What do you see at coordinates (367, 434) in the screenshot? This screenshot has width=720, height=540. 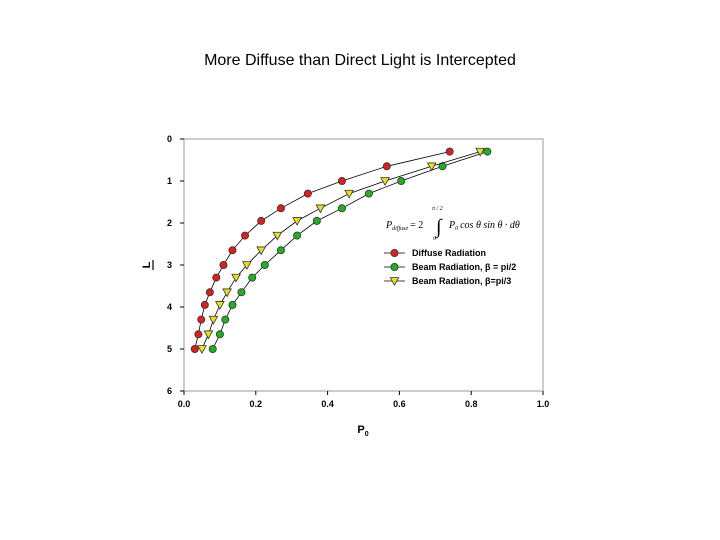 I see `x-axis-label-sub: 0` at bounding box center [367, 434].